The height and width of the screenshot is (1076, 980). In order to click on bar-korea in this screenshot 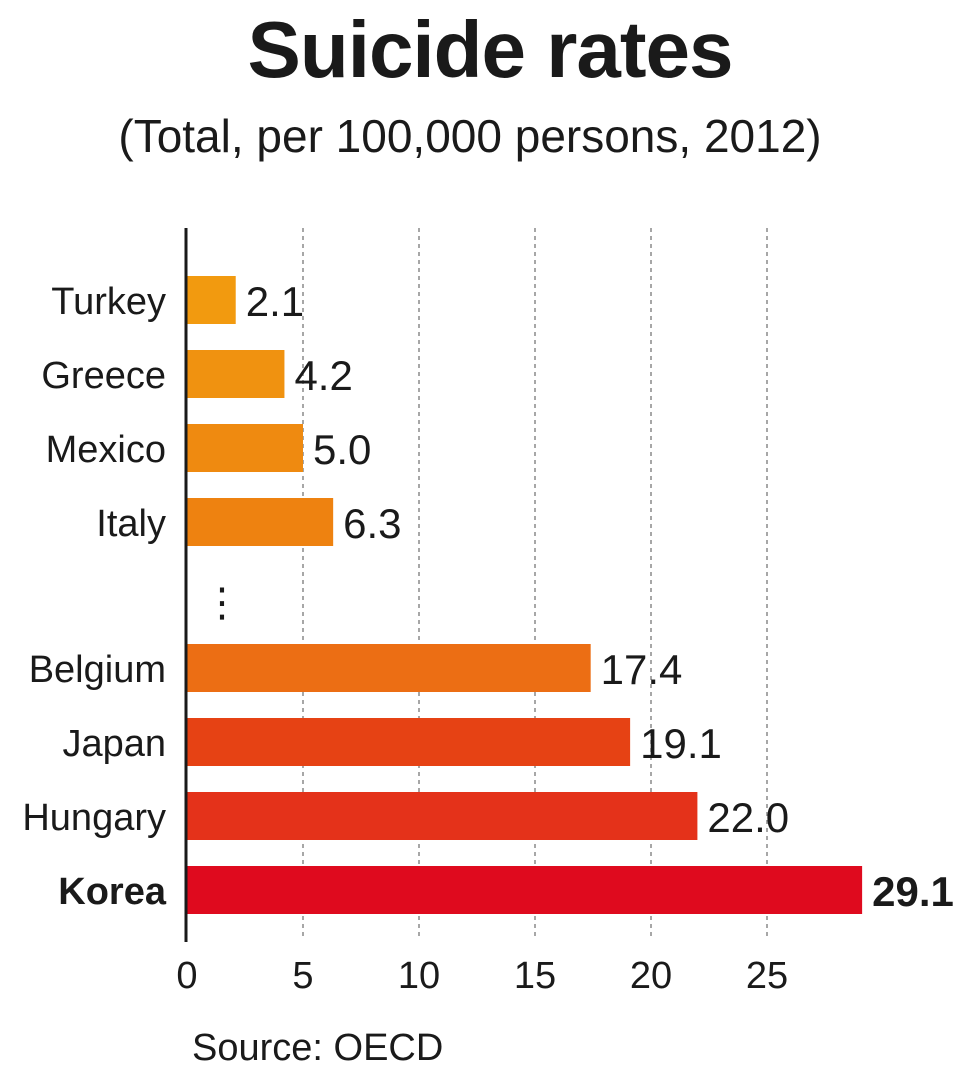, I will do `click(525, 890)`.